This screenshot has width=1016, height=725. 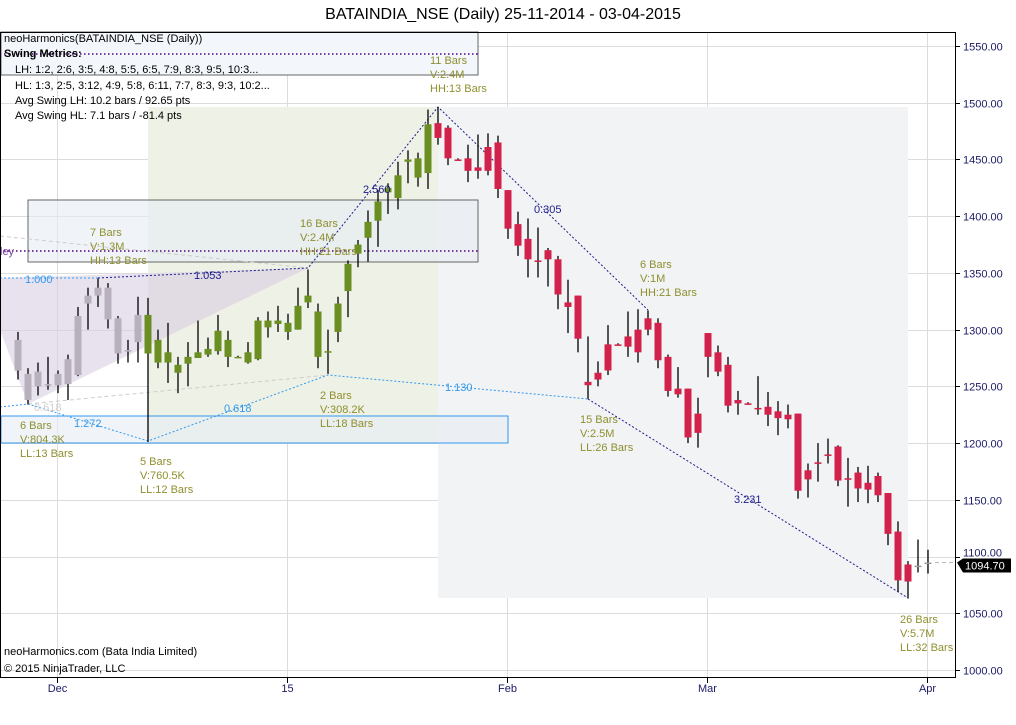 What do you see at coordinates (156, 462) in the screenshot?
I see `swing-stat-label: 5 Bars` at bounding box center [156, 462].